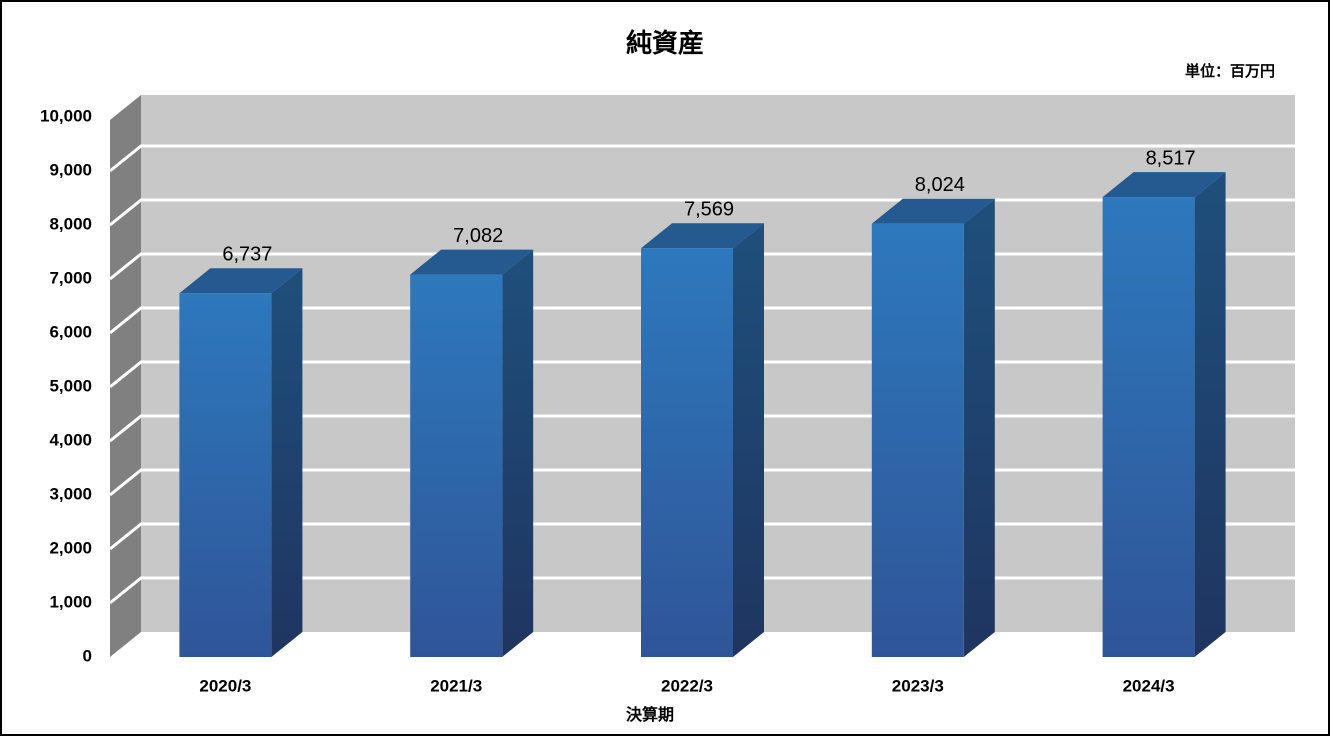  Describe the element at coordinates (247, 254) in the screenshot. I see `data-label: 6,737` at that location.